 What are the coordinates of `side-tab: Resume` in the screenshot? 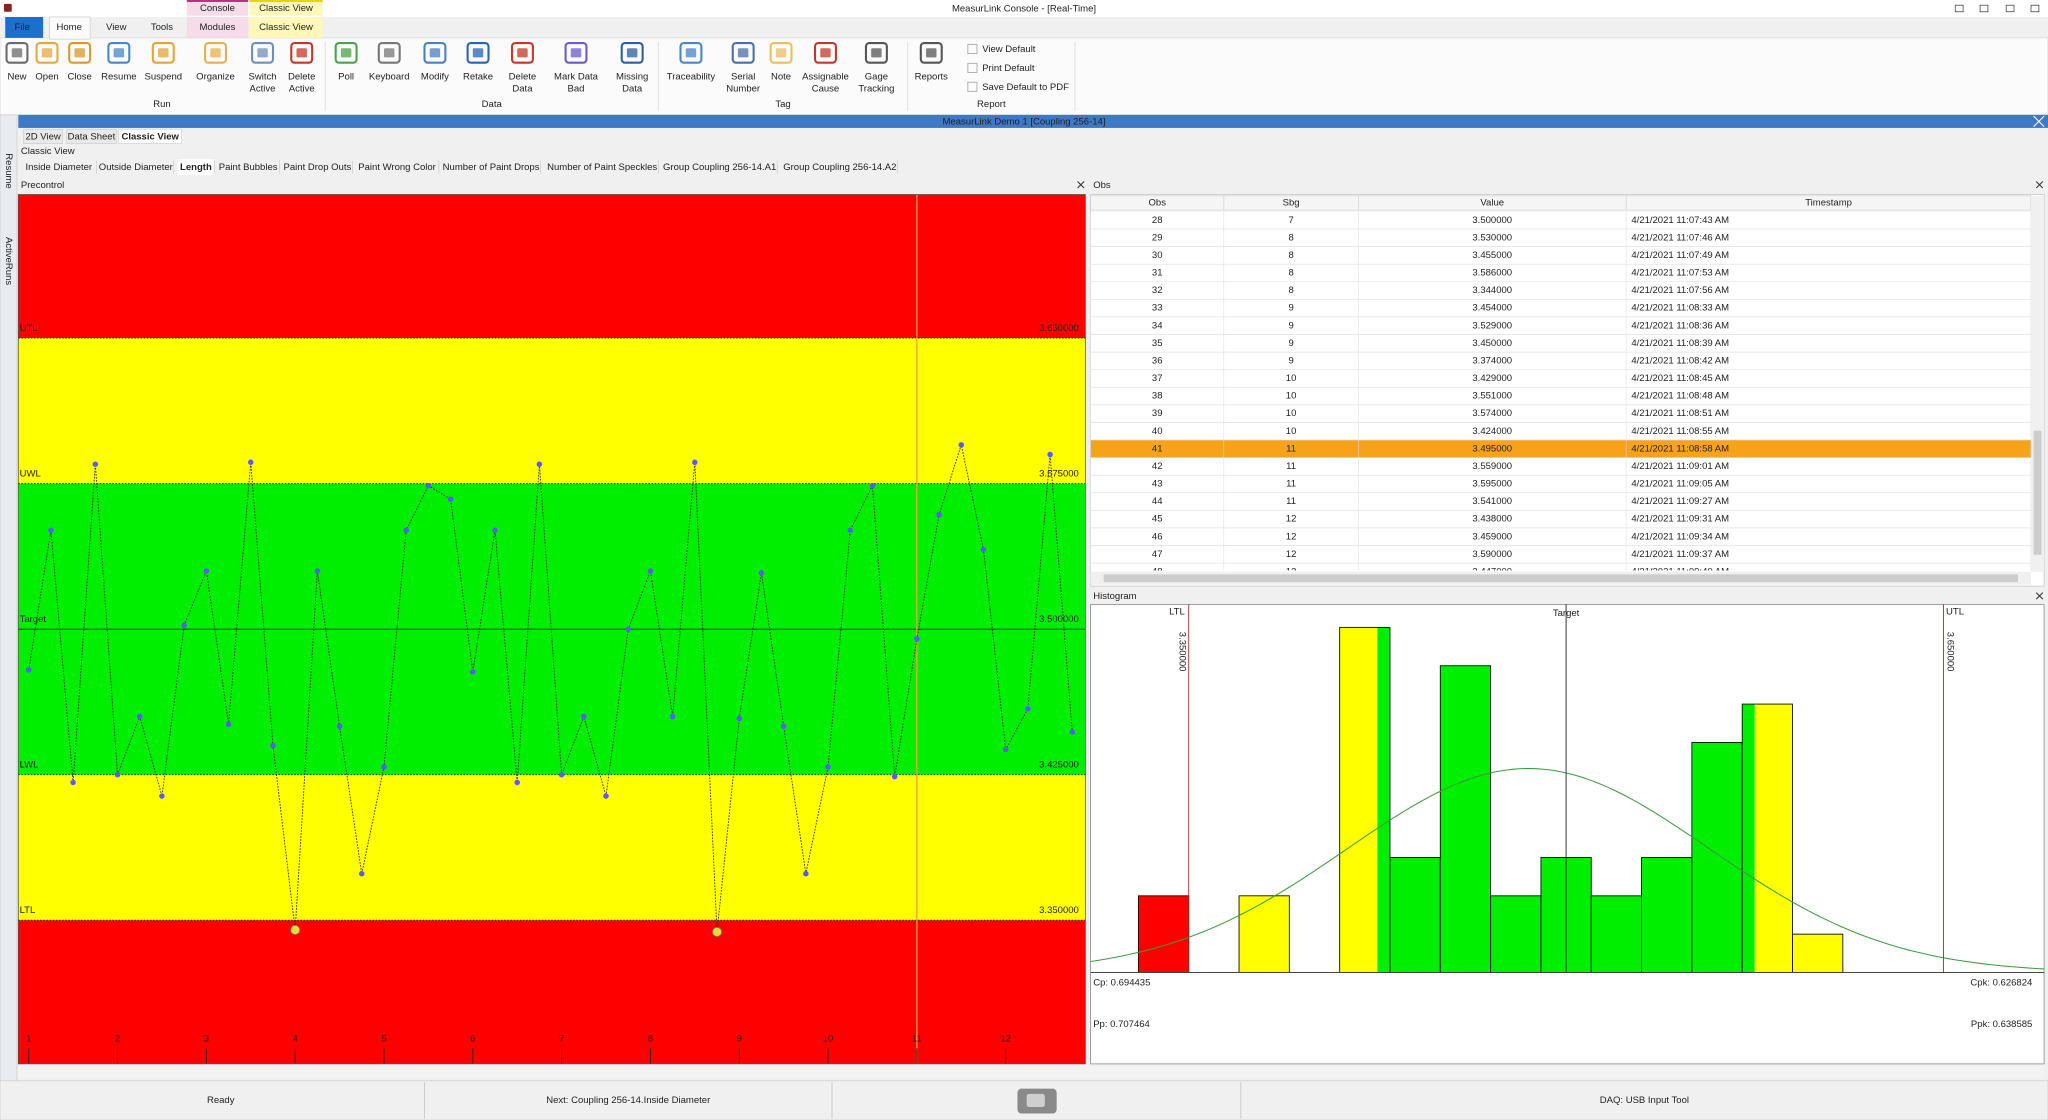 It's located at (8, 170).